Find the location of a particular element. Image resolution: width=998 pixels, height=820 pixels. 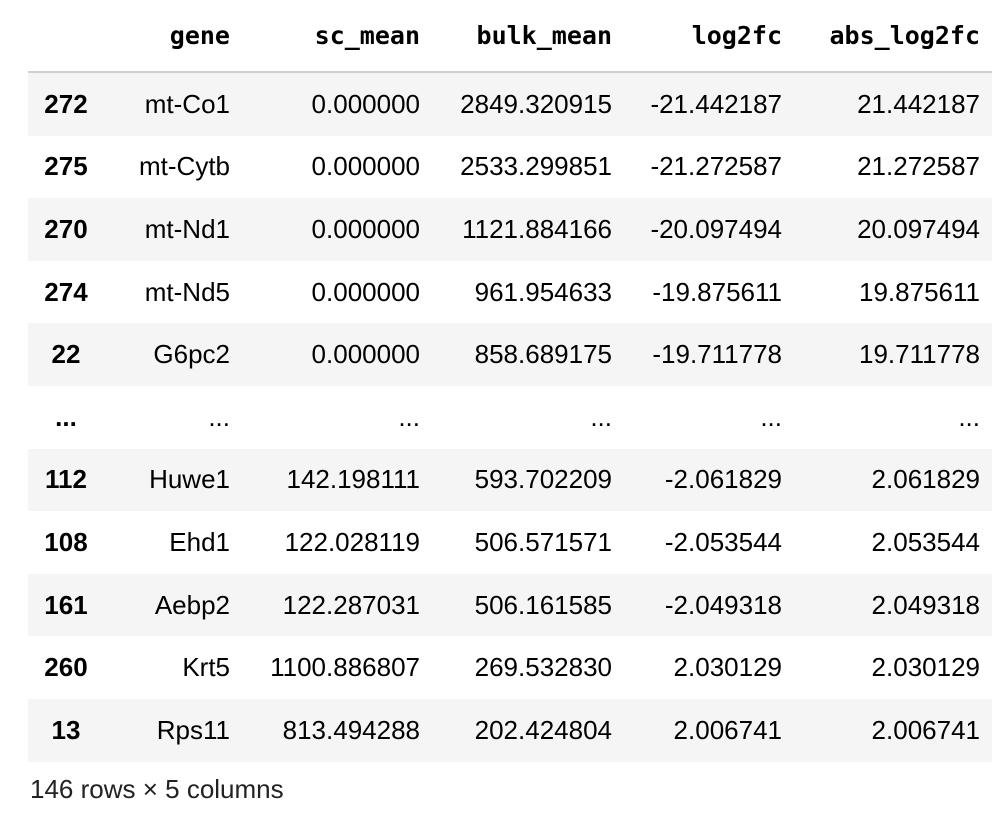

cell-log2fc: -19.875611 is located at coordinates (717, 291).